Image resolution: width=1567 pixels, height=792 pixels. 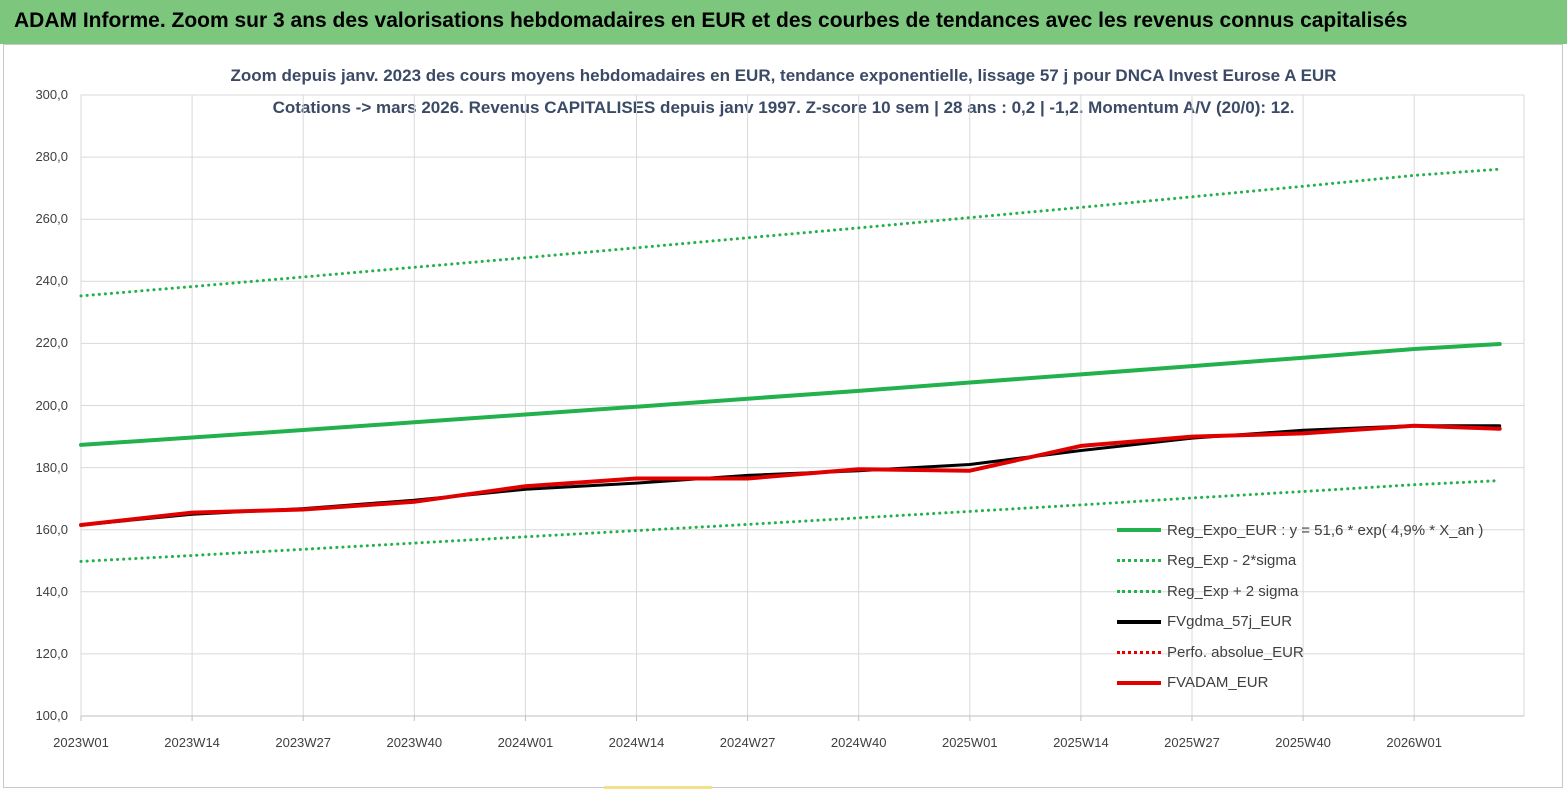 What do you see at coordinates (1081, 742) in the screenshot?
I see `x-tick-label: 2025W14` at bounding box center [1081, 742].